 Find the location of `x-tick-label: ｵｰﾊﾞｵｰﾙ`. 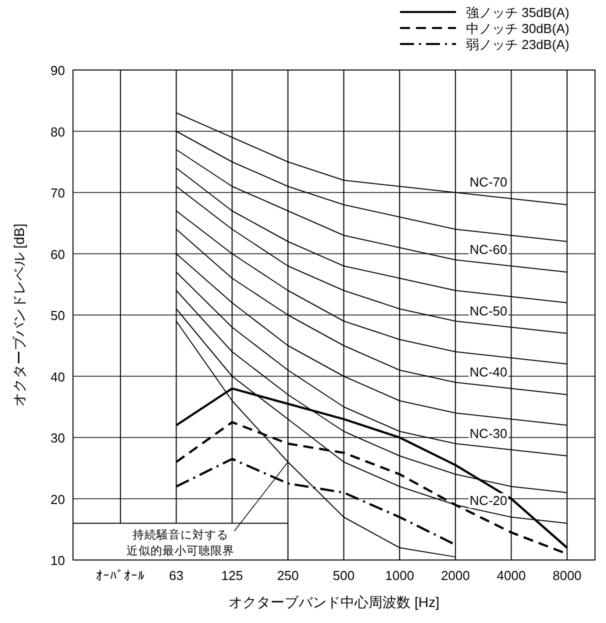

x-tick-label: ｵｰﾊﾞｵｰﾙ is located at coordinates (120, 575).